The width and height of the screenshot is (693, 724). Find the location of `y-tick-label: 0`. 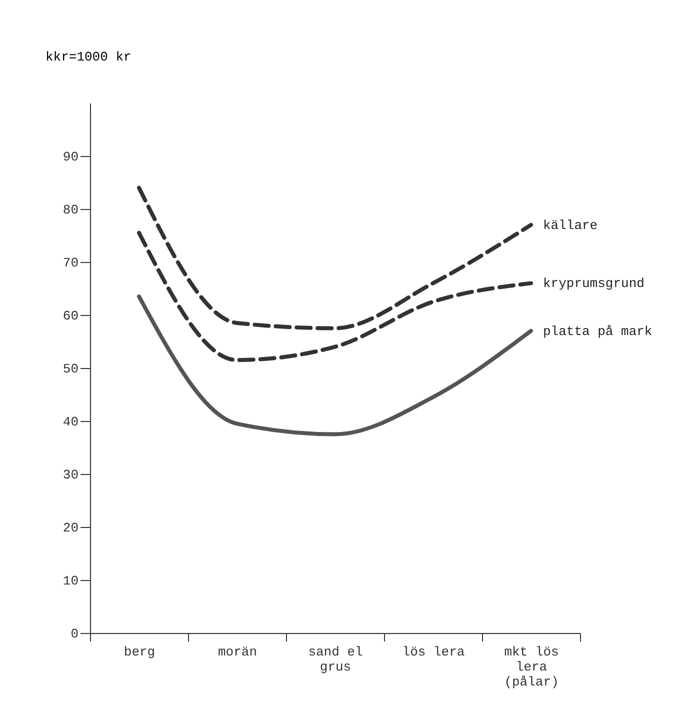

y-tick-label: 0 is located at coordinates (74, 634).